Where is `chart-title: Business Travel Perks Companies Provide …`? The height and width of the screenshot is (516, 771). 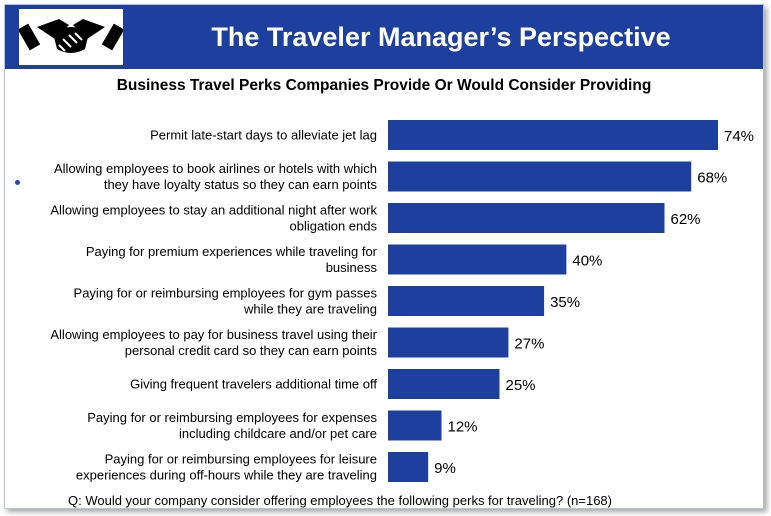 chart-title: Business Travel Perks Companies Provide … is located at coordinates (384, 85).